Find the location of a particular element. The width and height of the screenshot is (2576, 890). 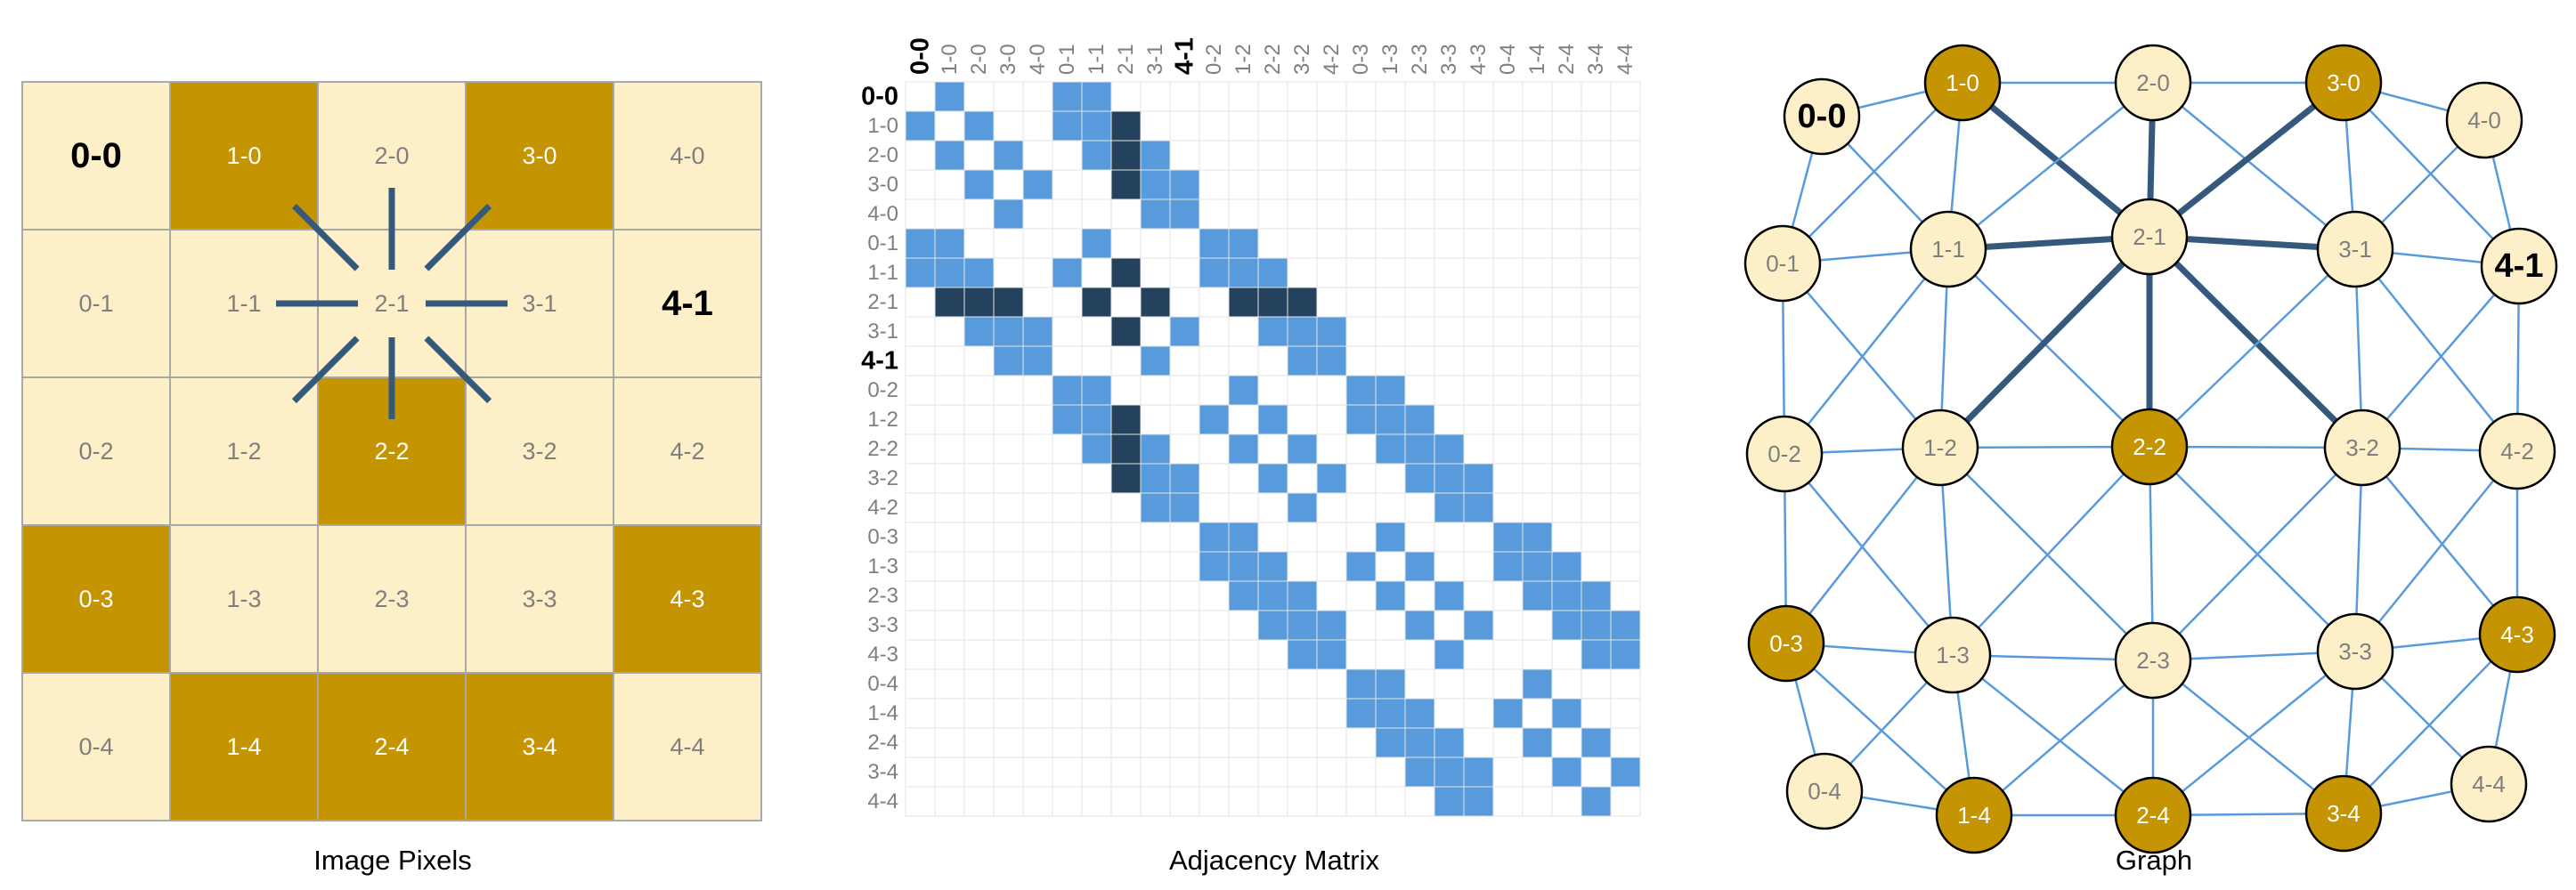

matrix-col-label: 2-0 is located at coordinates (979, 60).